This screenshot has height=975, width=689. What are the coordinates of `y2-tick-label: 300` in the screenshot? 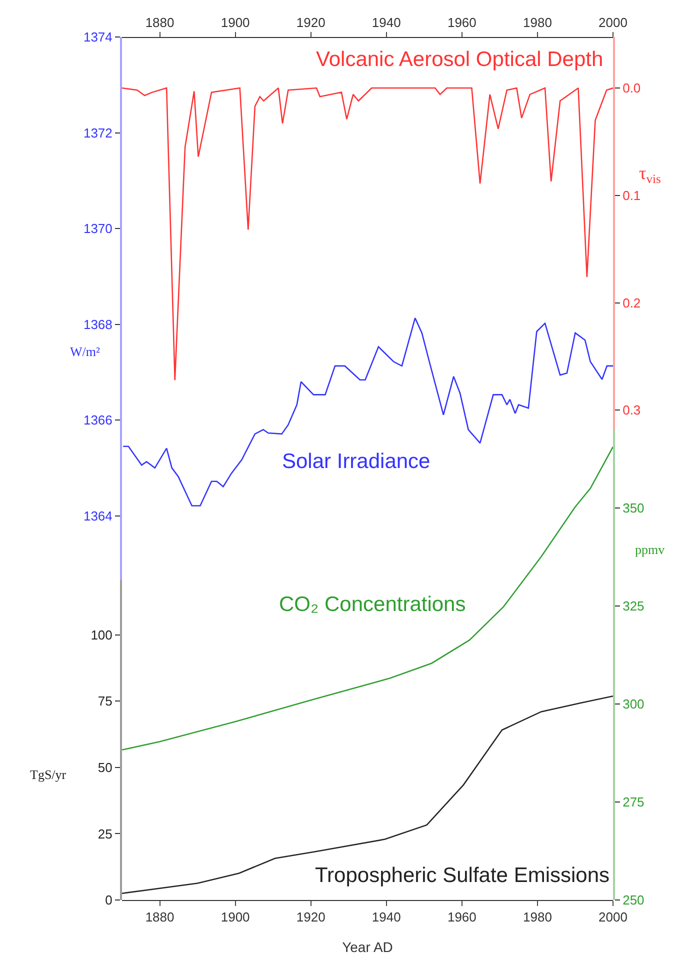 It's located at (633, 704).